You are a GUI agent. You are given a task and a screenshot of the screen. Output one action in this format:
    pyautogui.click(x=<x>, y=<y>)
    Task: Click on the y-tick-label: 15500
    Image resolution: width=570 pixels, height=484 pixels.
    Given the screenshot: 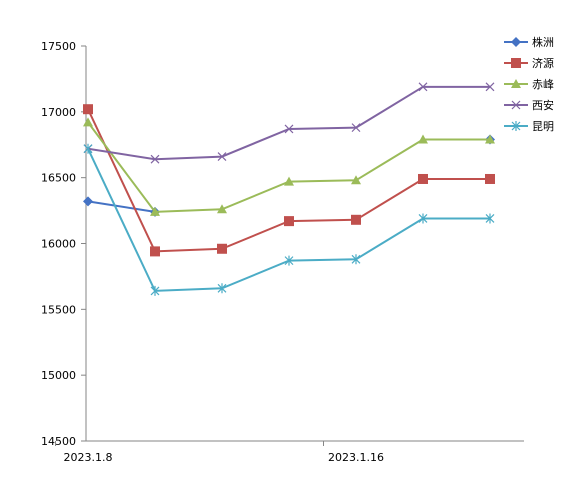 What is the action you would take?
    pyautogui.click(x=58, y=309)
    